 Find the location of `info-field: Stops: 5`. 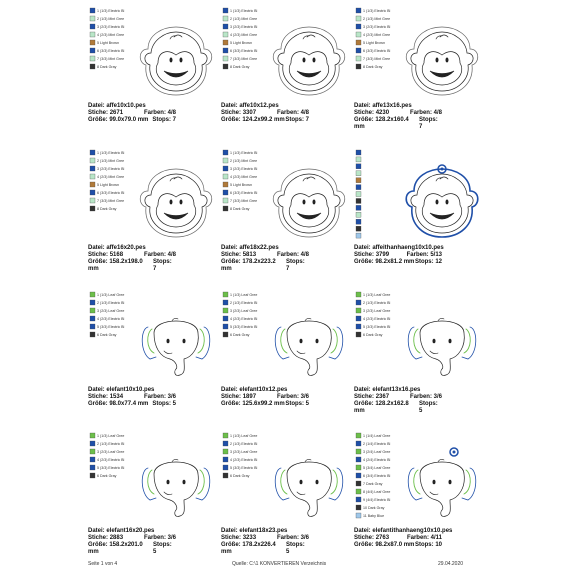

info-field: Stops: 5 is located at coordinates (164, 549).